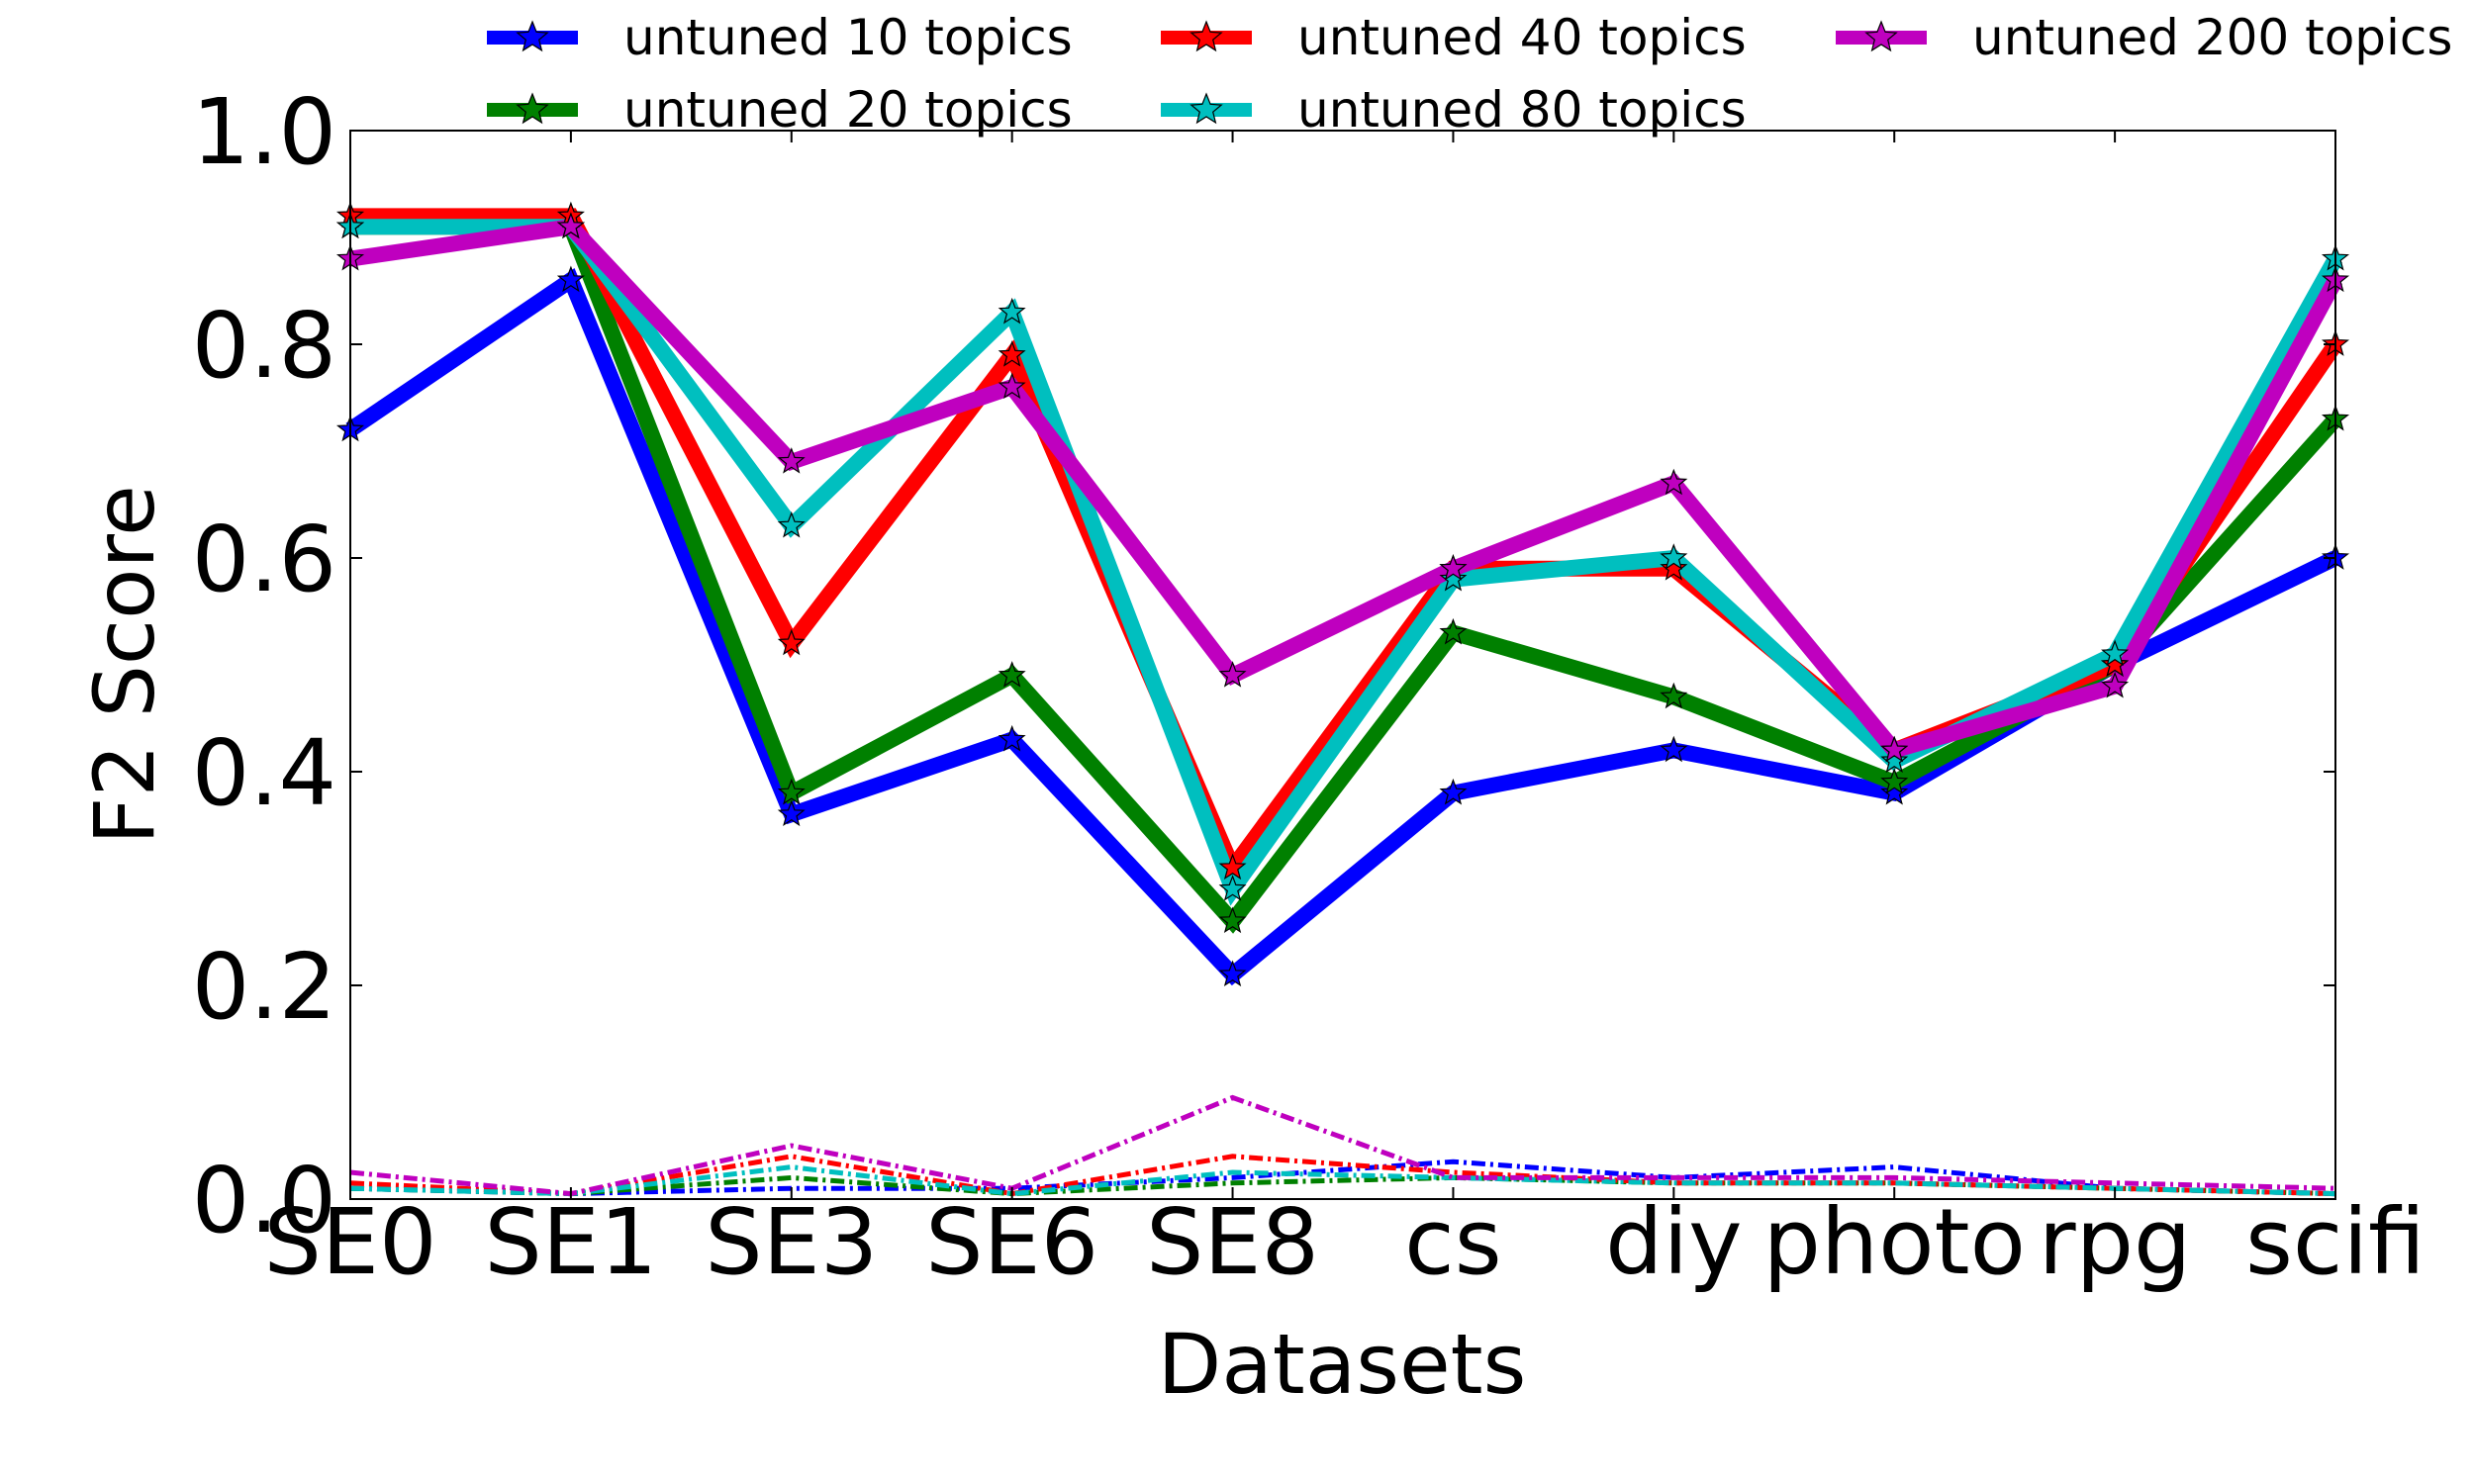  I want to click on y-tick-label: 0.2, so click(264, 987).